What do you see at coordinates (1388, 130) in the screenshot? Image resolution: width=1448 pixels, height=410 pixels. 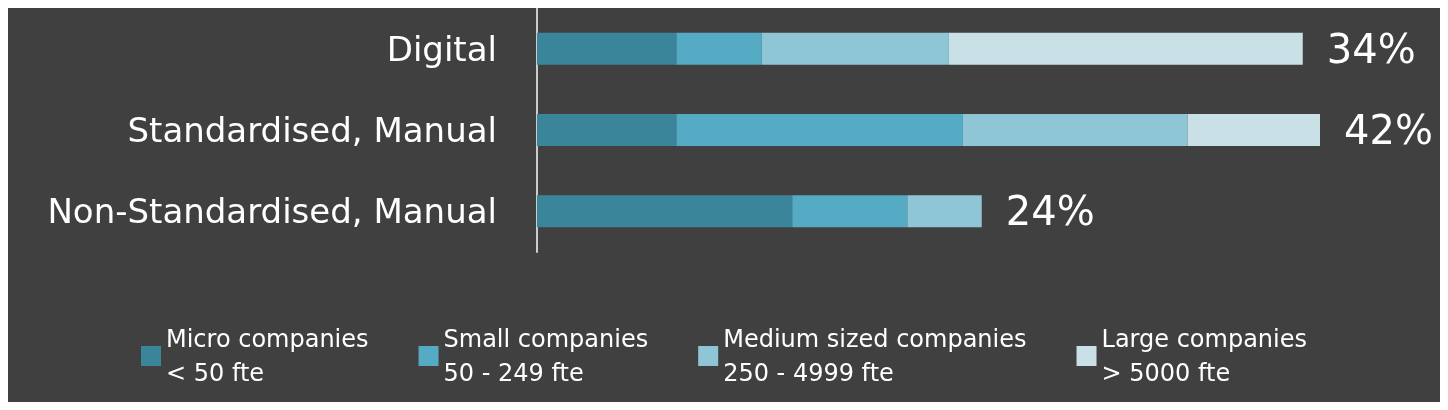 I see `text: 42%` at bounding box center [1388, 130].